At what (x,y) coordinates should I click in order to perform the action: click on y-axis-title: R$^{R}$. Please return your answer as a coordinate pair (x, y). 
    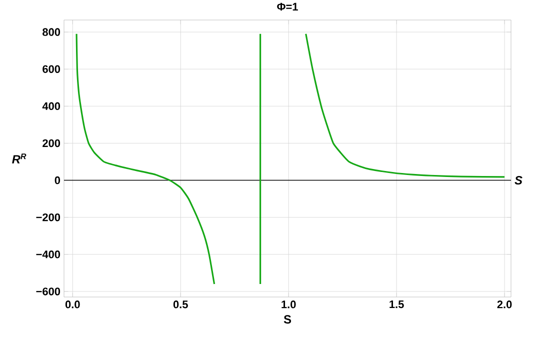
    Looking at the image, I should click on (19, 159).